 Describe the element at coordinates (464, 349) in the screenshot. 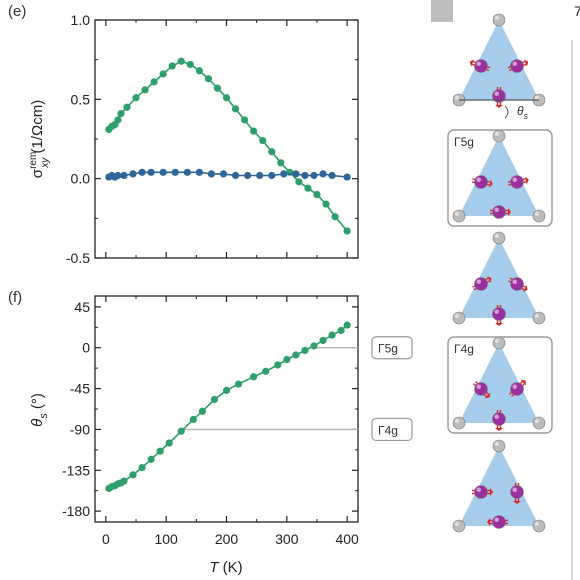

I see `spin-panel-caption: Γ4g` at that location.